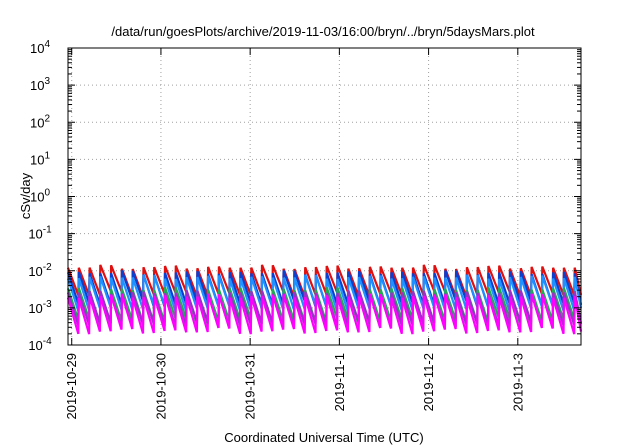 This screenshot has height=448, width=640. Describe the element at coordinates (324, 314) in the screenshot. I see `series-line` at that location.